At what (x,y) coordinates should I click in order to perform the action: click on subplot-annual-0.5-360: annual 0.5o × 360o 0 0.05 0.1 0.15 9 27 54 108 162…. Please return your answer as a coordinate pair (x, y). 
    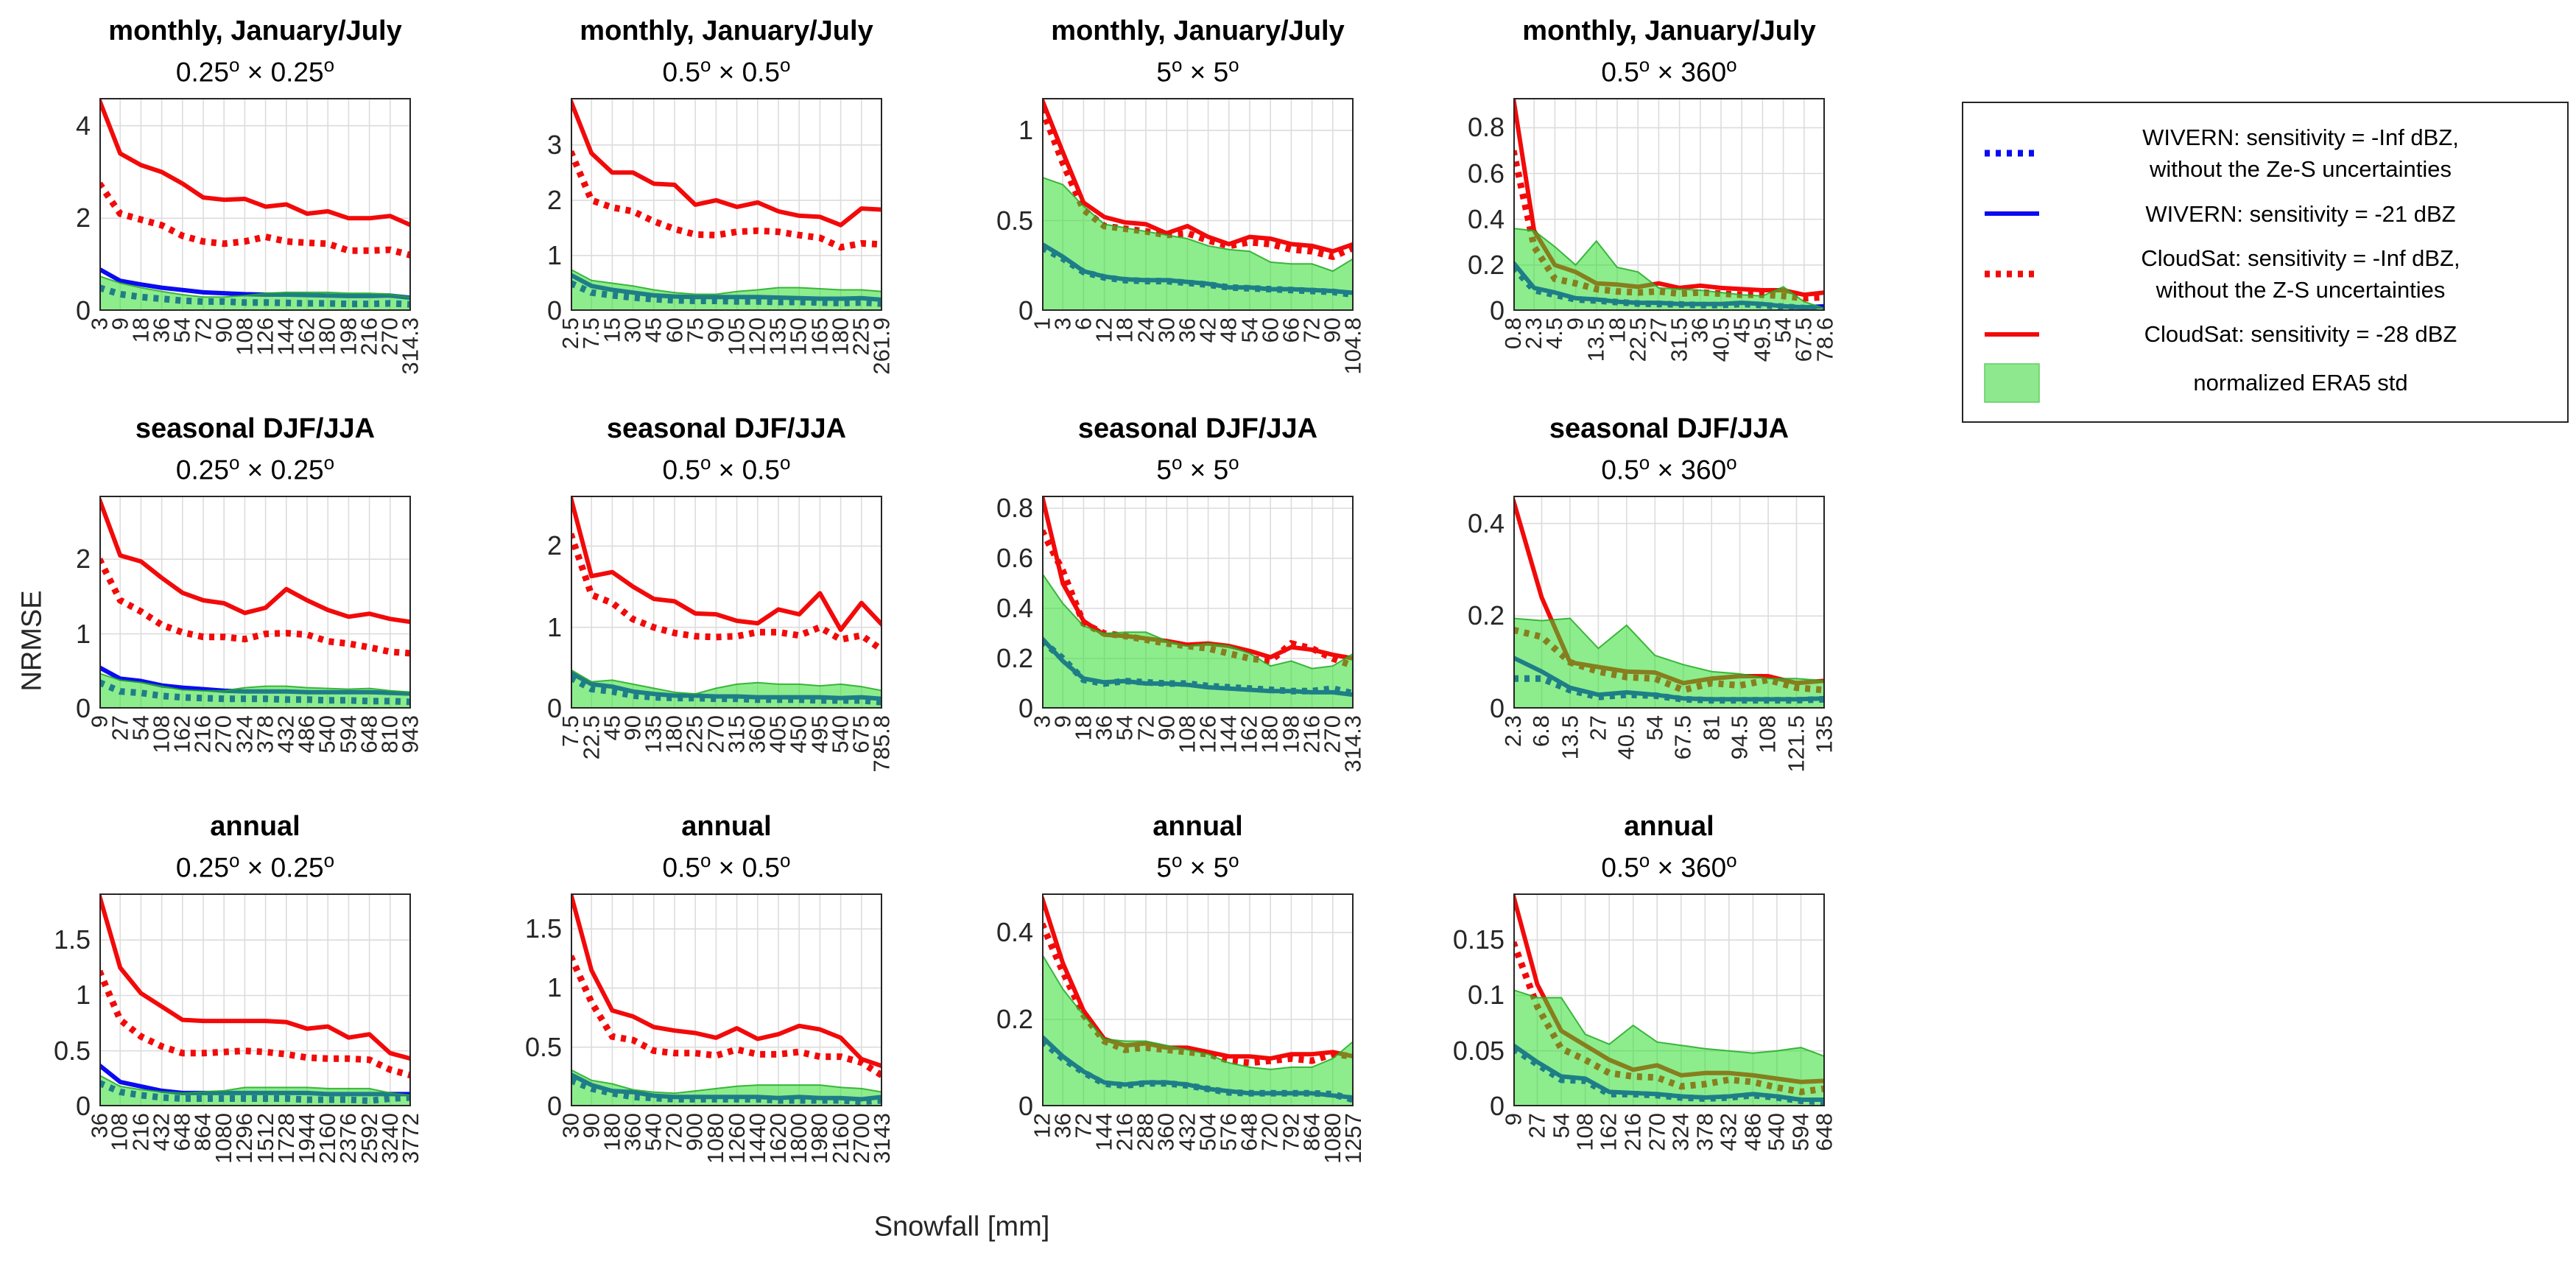
    Looking at the image, I should click on (1645, 981).